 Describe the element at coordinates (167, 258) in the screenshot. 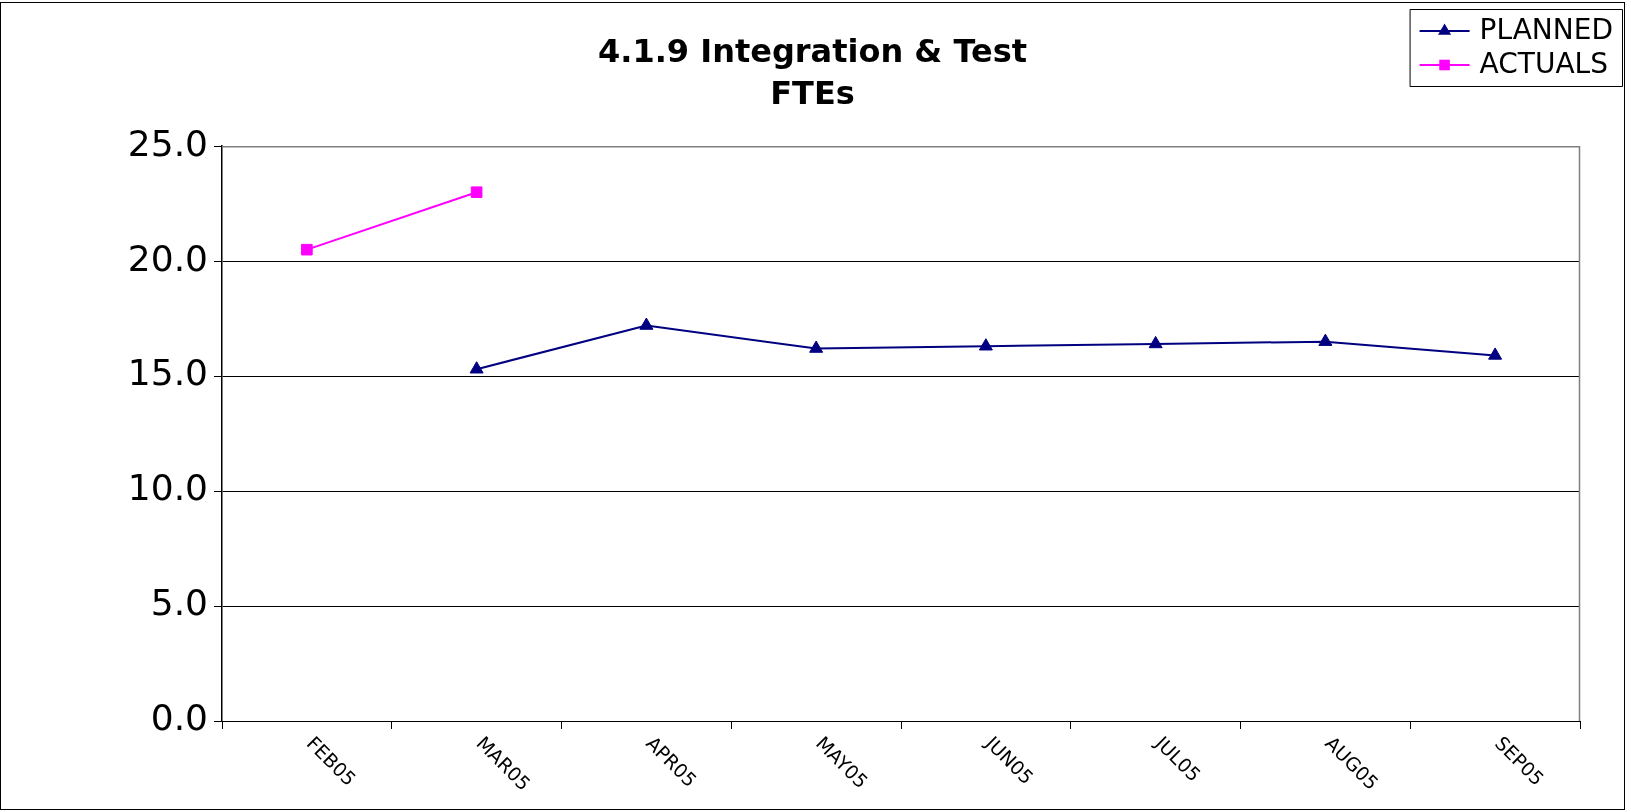

I see `y-tick-label: 20.0` at that location.